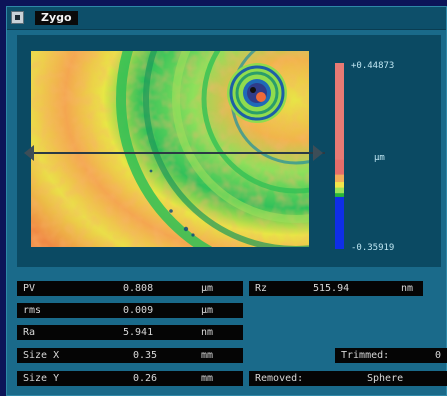 Image resolution: width=447 pixels, height=396 pixels. I want to click on result-size-y-label: Size Y, so click(41, 378).